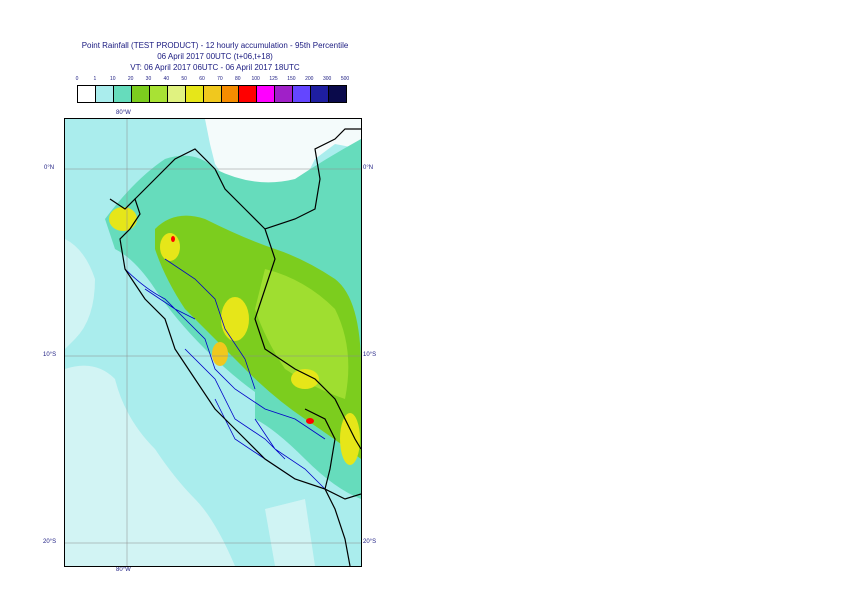 The height and width of the screenshot is (596, 842). Describe the element at coordinates (290, 532) in the screenshot. I see `pale-area-south-coast` at that location.